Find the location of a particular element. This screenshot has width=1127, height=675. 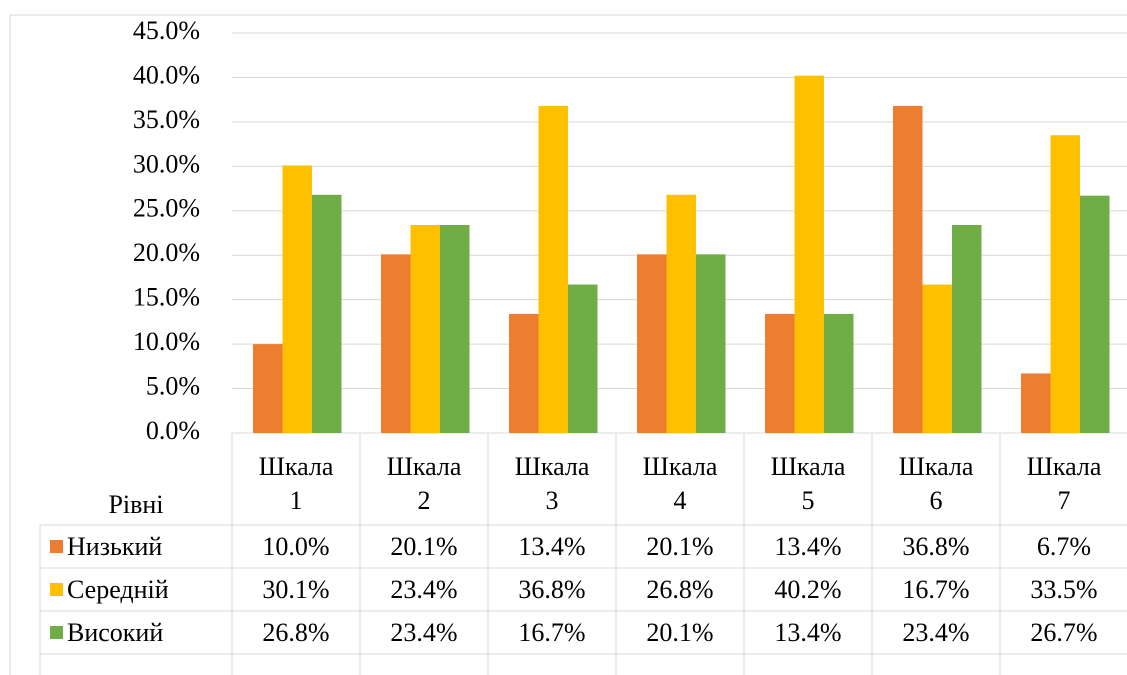

x-tick-label: Шкала 1 is located at coordinates (296, 483).